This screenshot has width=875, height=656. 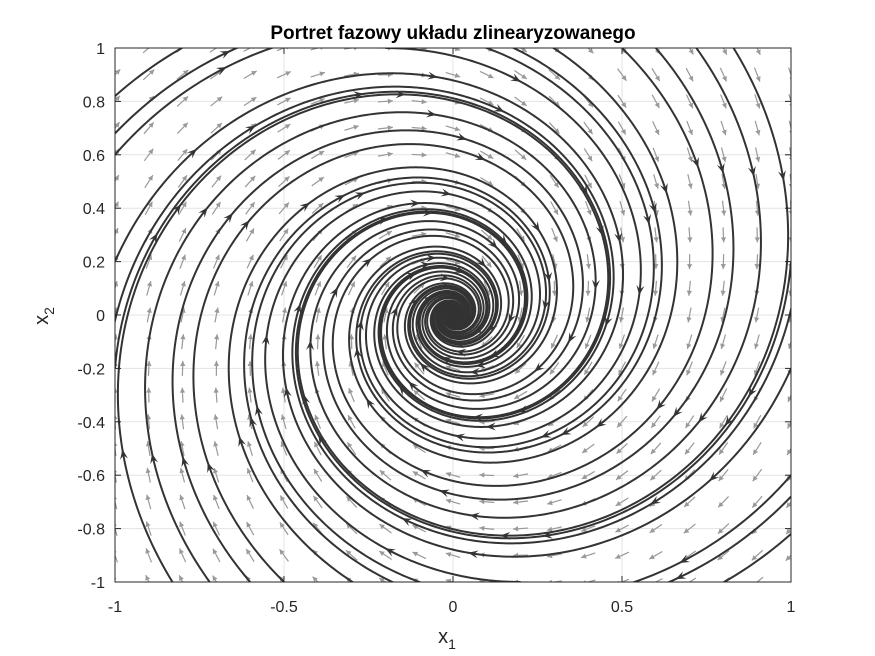 What do you see at coordinates (622, 607) in the screenshot?
I see `x-tick-label: 0.5` at bounding box center [622, 607].